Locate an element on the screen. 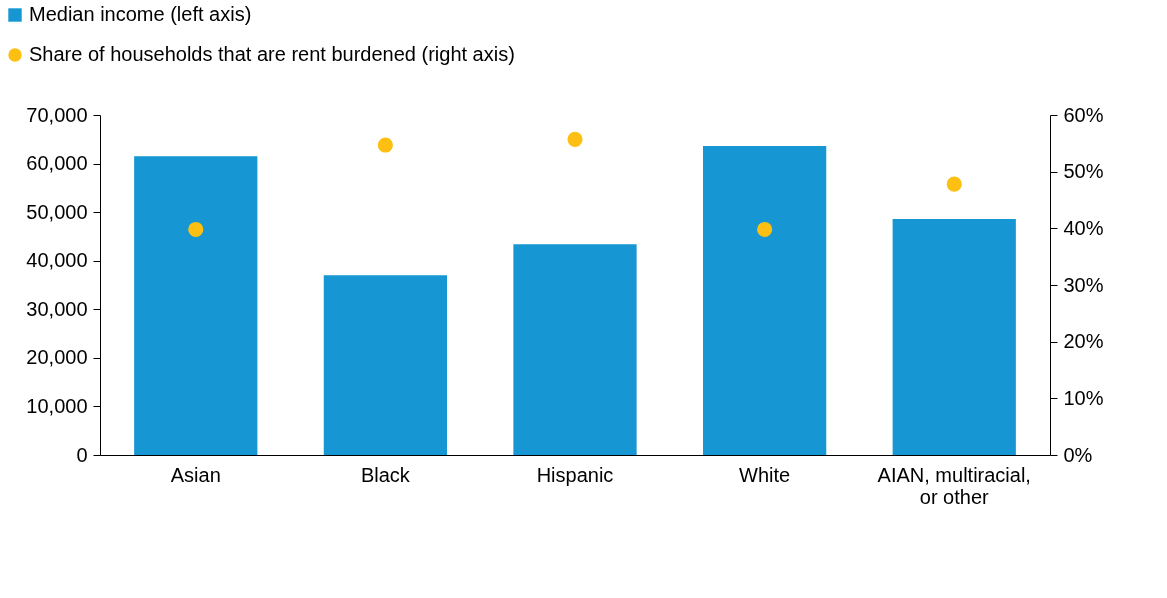 The image size is (1167, 598). y2-tick-label: 10% is located at coordinates (1083, 397).